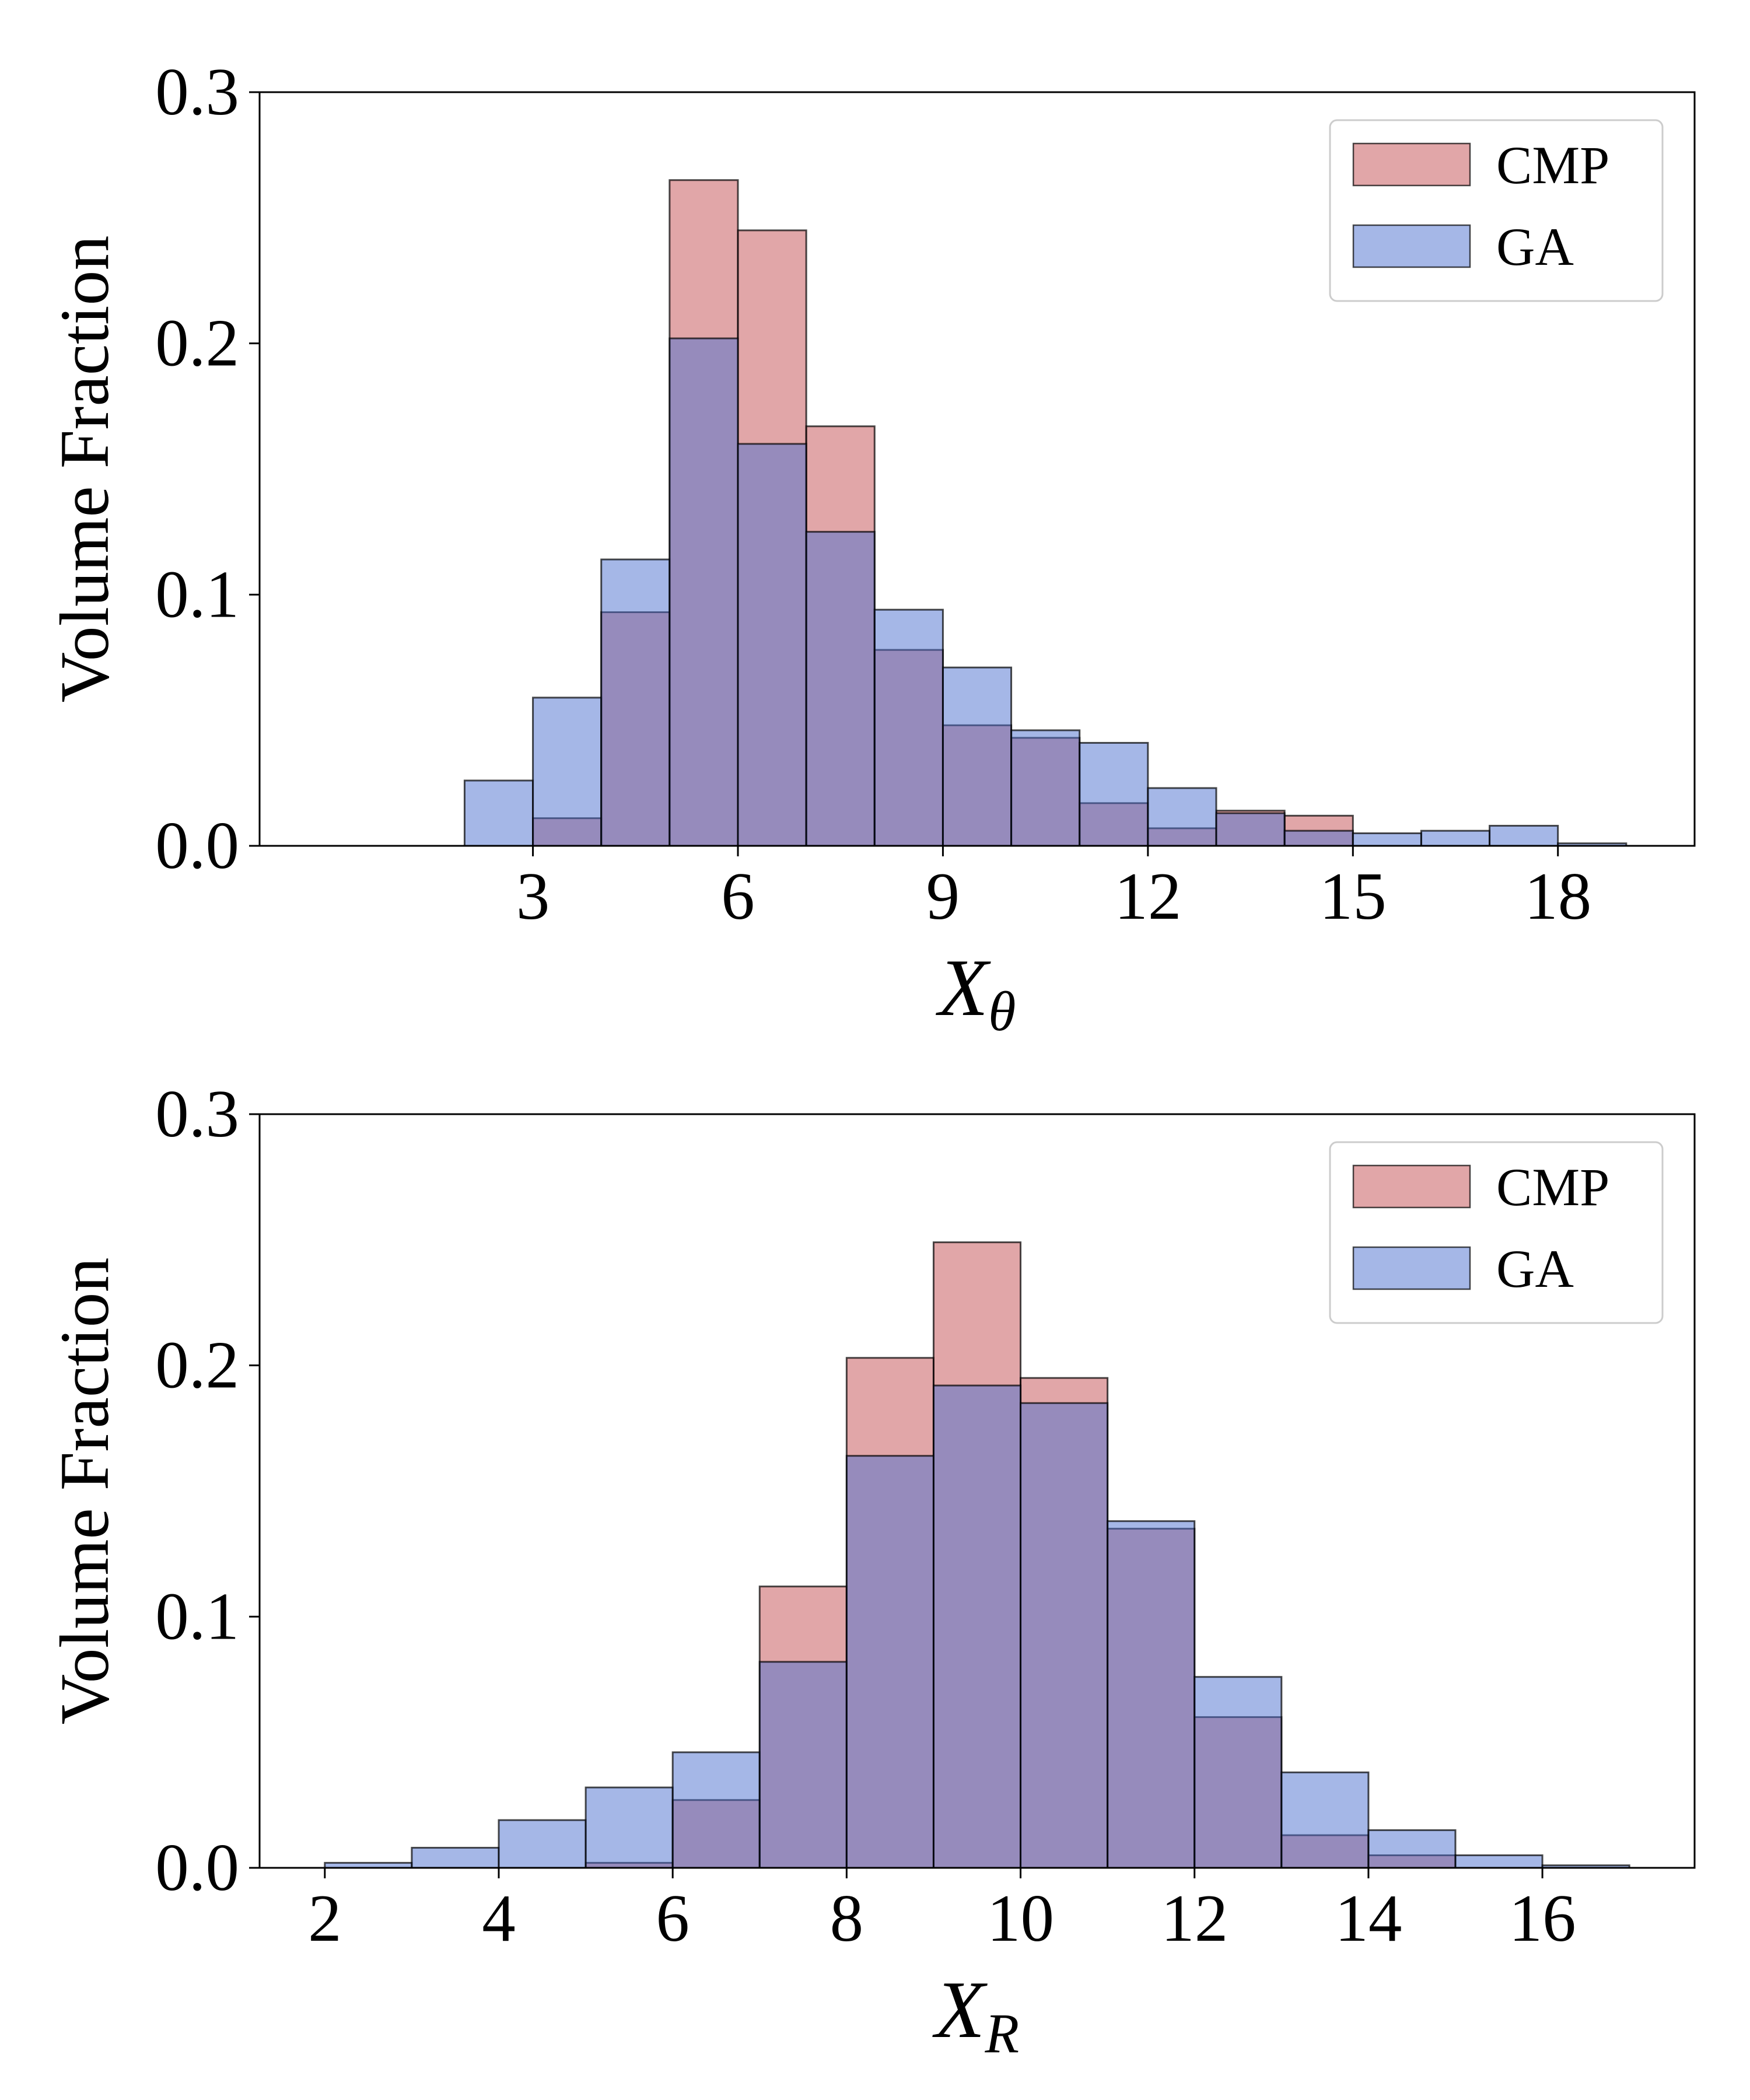  I want to click on x-tick-label: 3, so click(533, 896).